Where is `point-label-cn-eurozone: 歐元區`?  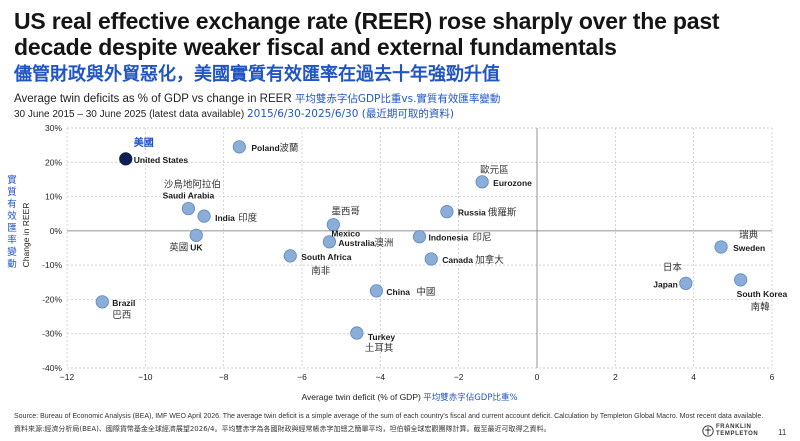
point-label-cn-eurozone: 歐元區 is located at coordinates (494, 170).